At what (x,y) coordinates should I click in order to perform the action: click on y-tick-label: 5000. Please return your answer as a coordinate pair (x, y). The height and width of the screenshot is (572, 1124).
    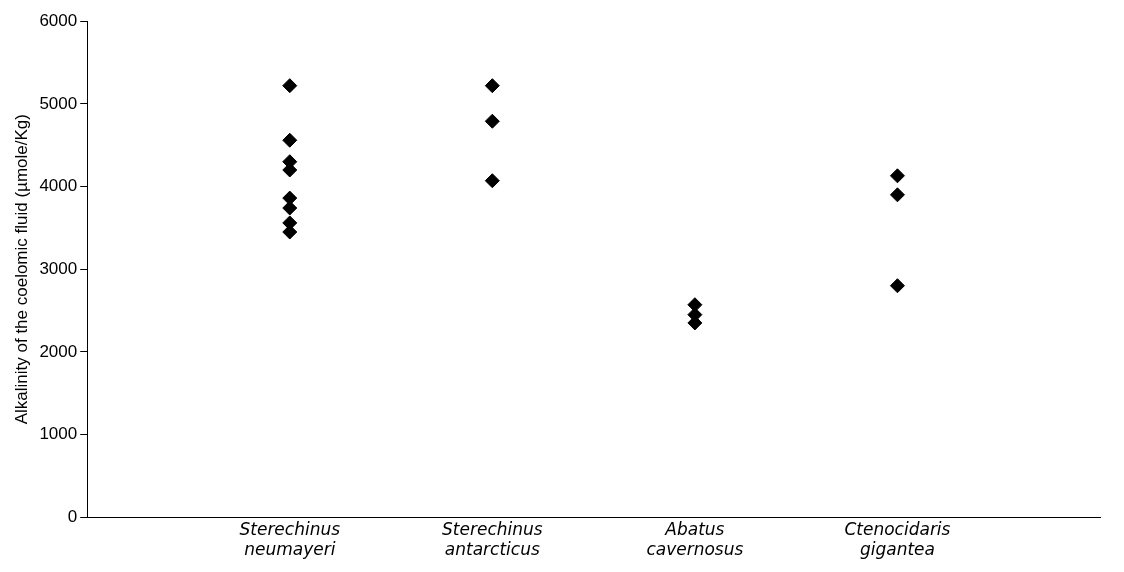
    Looking at the image, I should click on (58, 103).